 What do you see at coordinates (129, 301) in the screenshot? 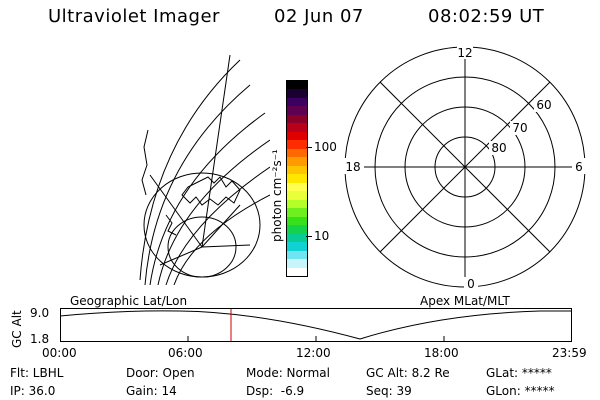
I see `geo-panel-label: Geographic Lat/Lon` at bounding box center [129, 301].